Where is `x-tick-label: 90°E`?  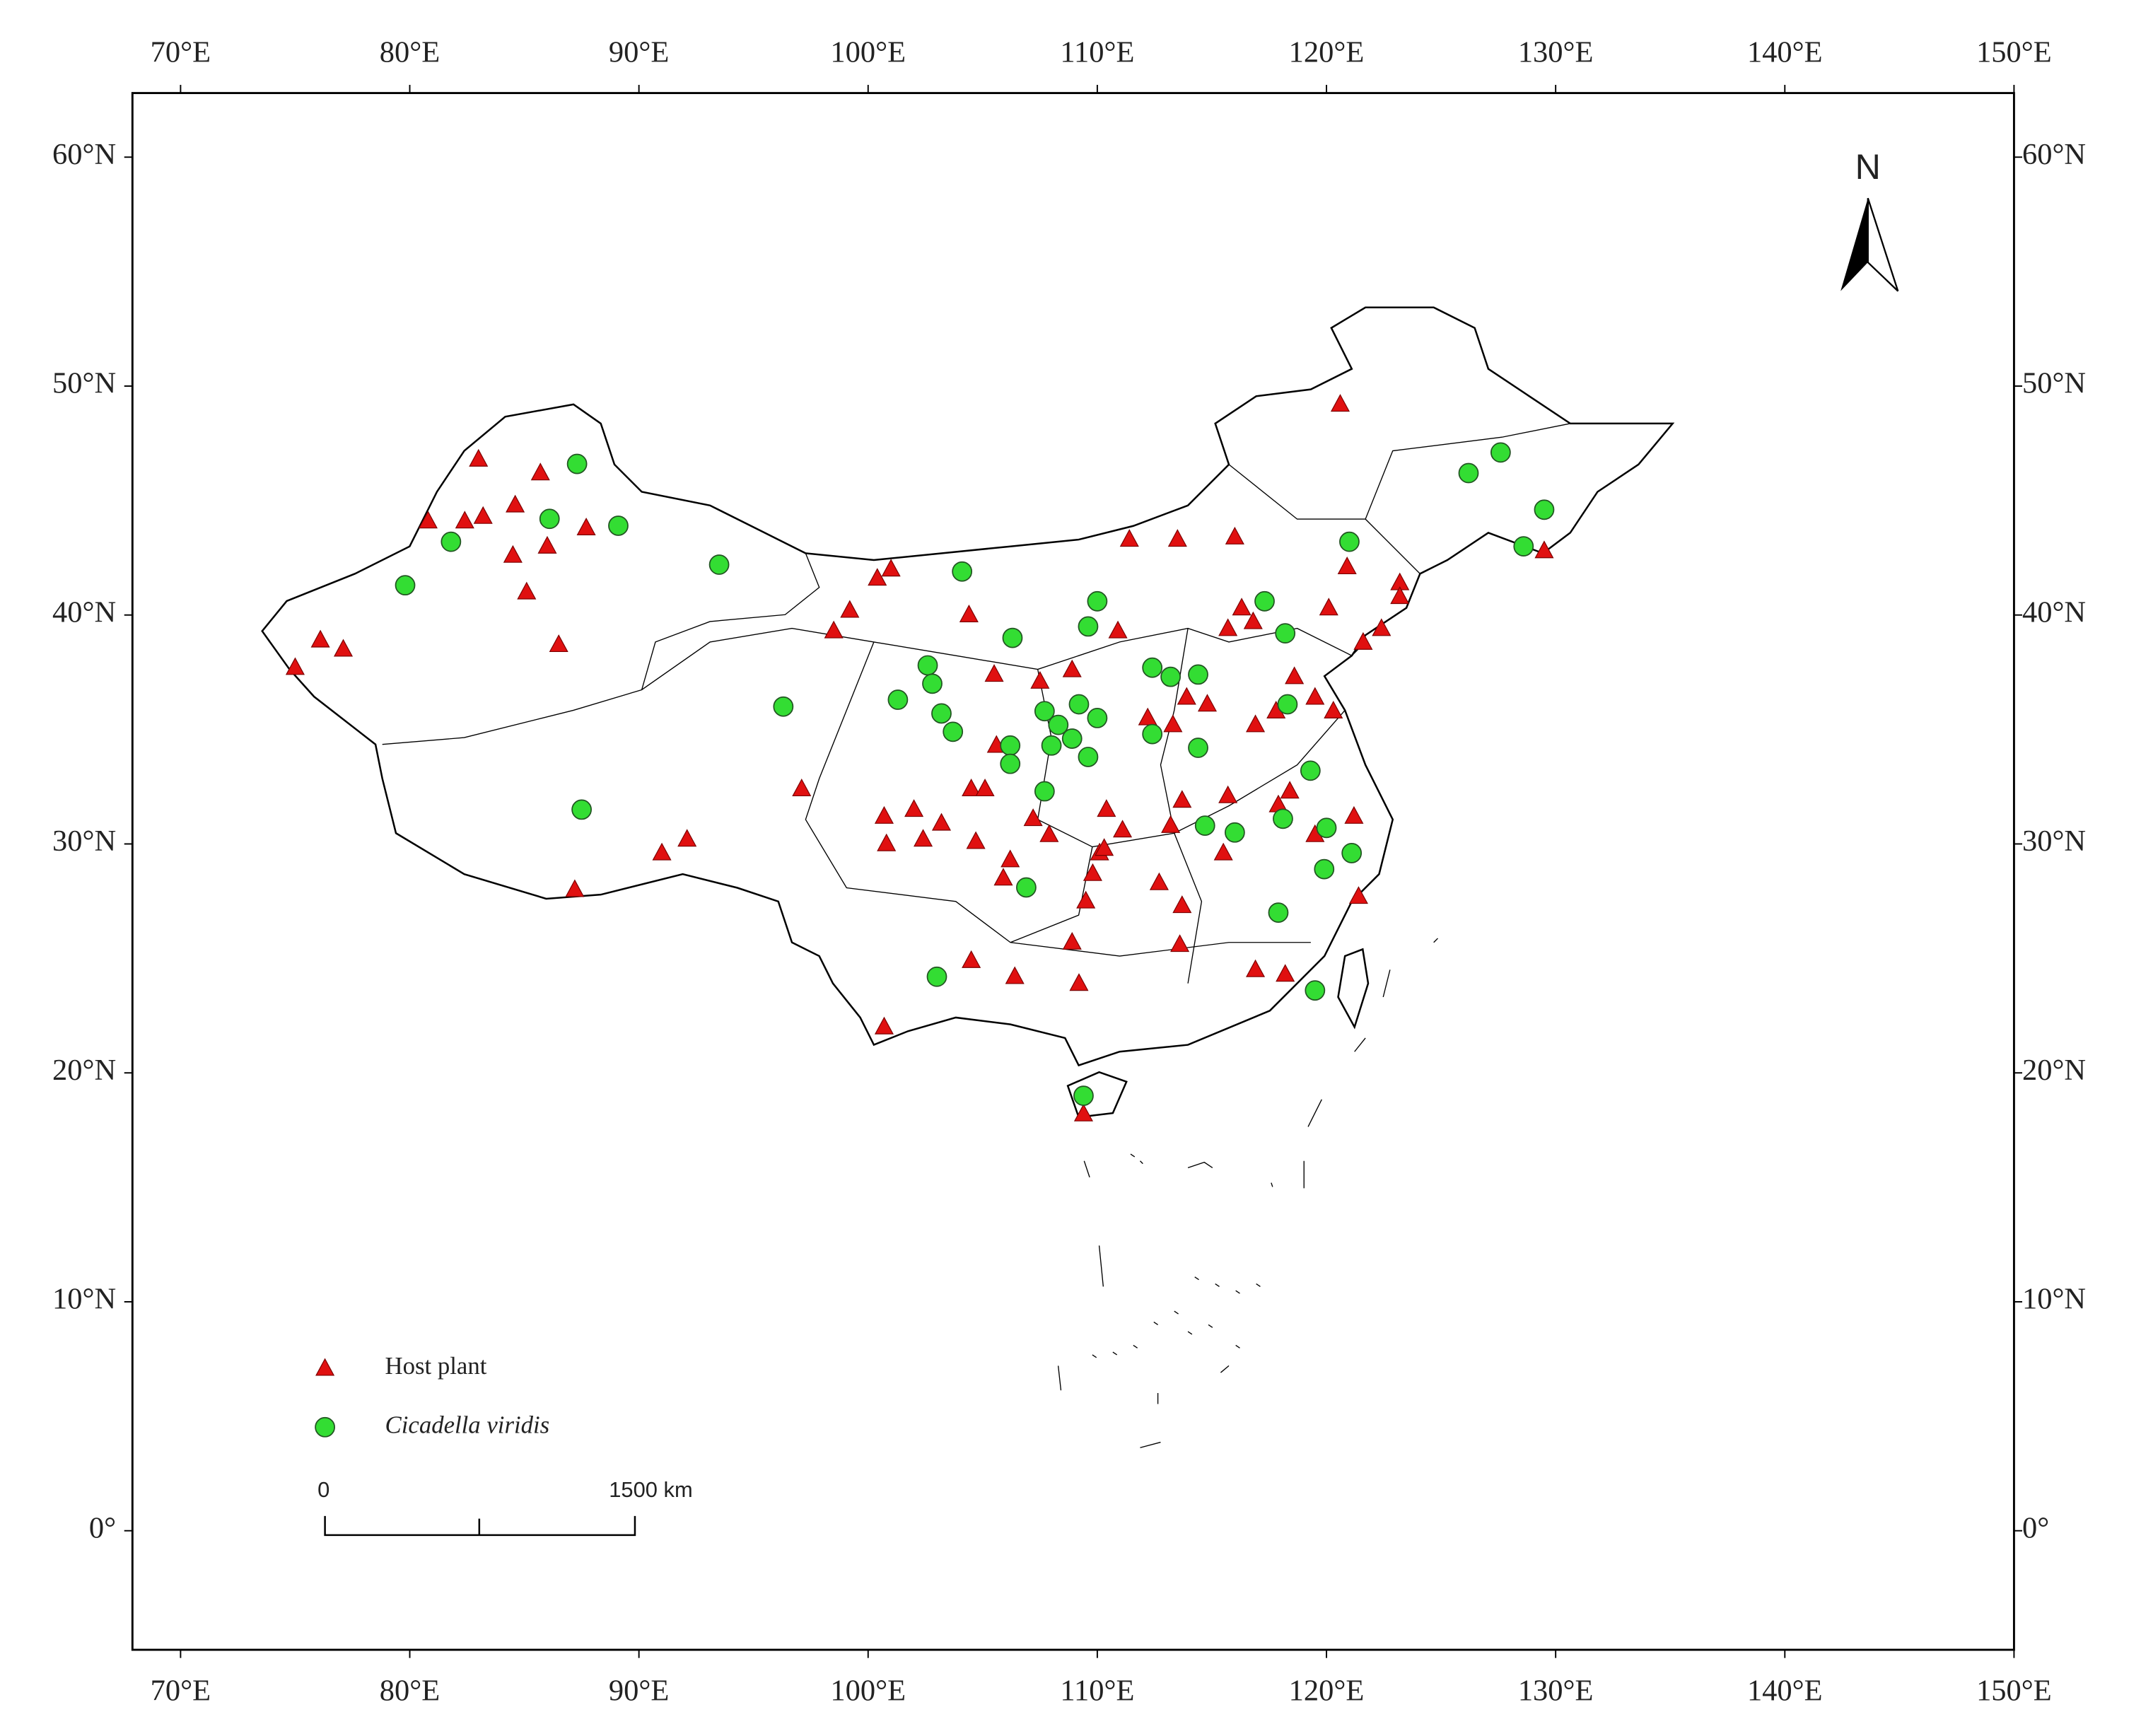 x-tick-label: 90°E is located at coordinates (639, 1691).